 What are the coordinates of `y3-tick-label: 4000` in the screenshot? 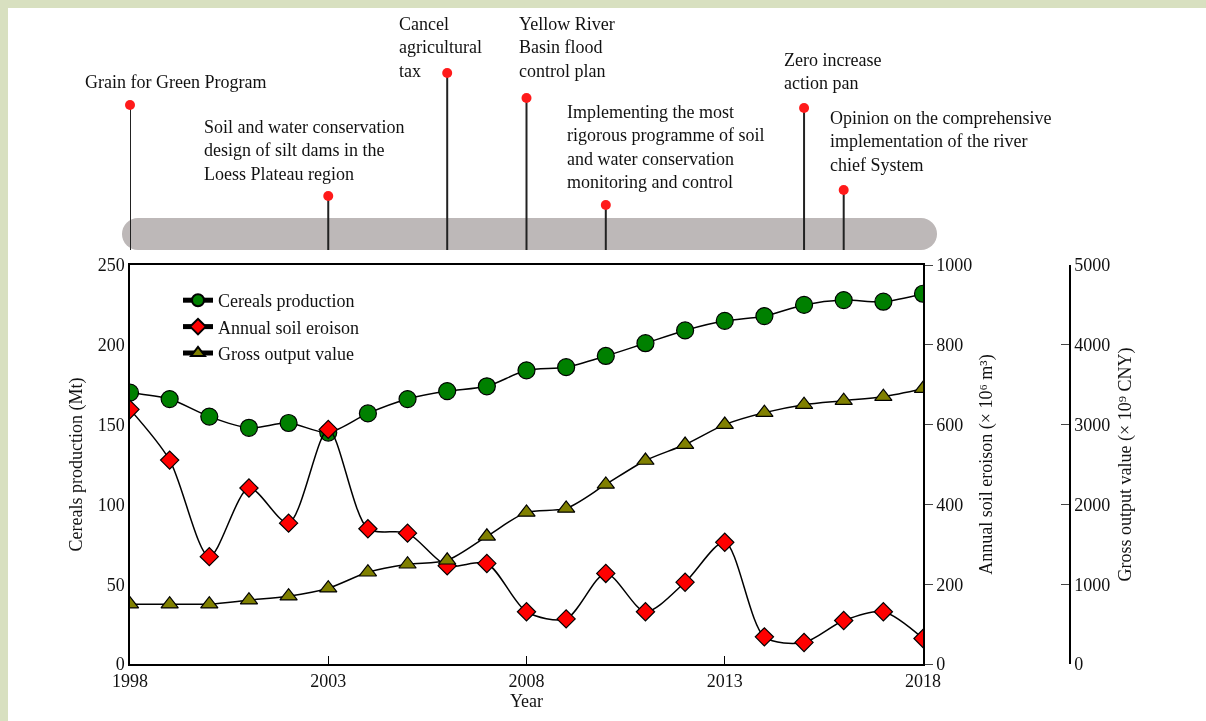 It's located at (1092, 345).